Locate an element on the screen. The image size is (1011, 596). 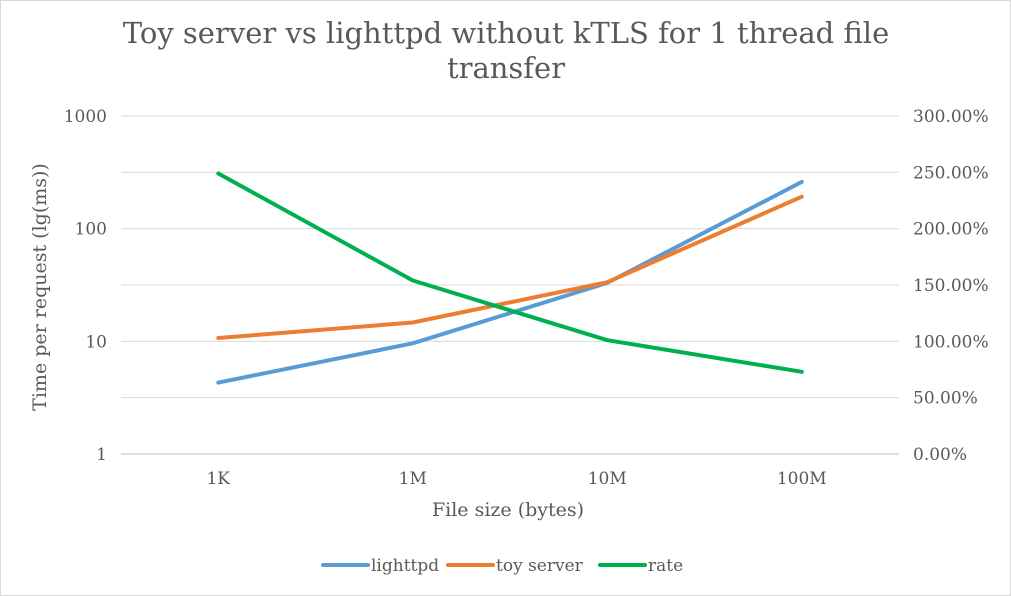
y-tick-label: 1 is located at coordinates (101, 455).